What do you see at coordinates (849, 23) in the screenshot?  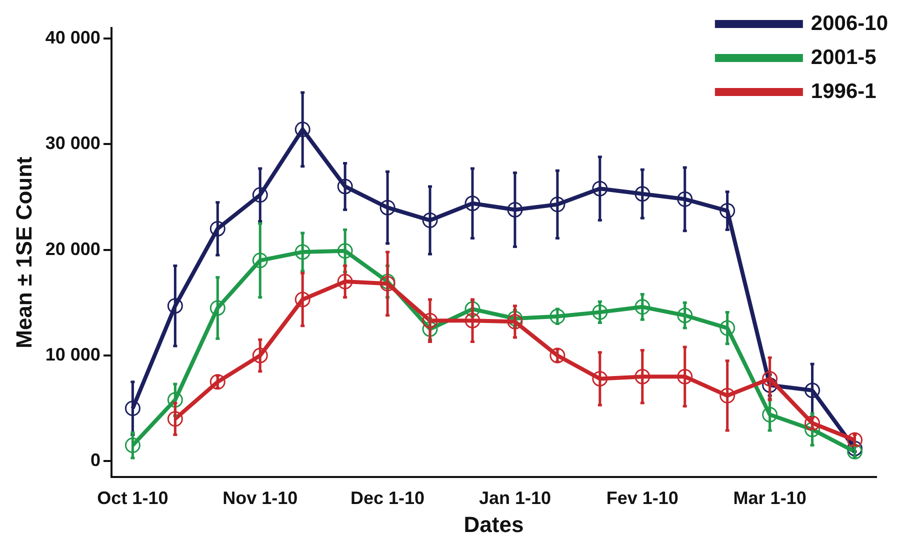 I see `legend-label: 2006-10` at bounding box center [849, 23].